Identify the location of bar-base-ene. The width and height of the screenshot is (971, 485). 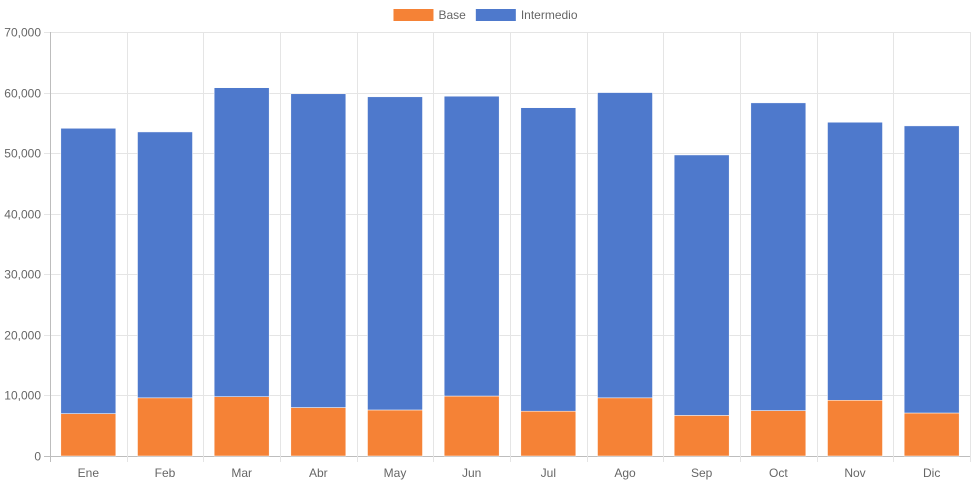
(88, 435).